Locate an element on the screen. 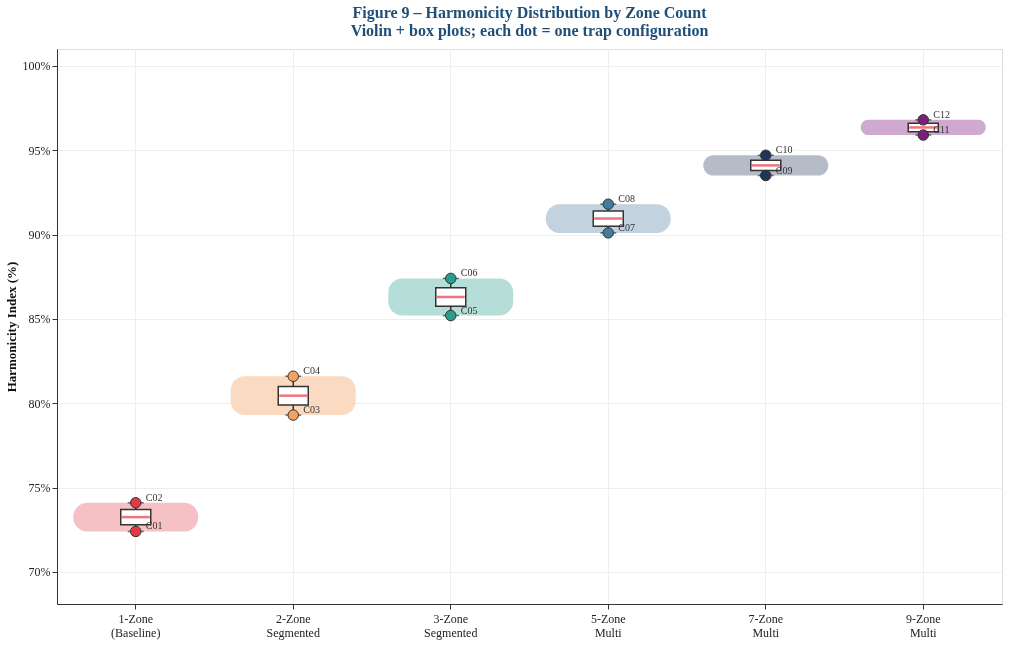 This screenshot has height=653, width=1025. annotation: C12 is located at coordinates (941, 114).